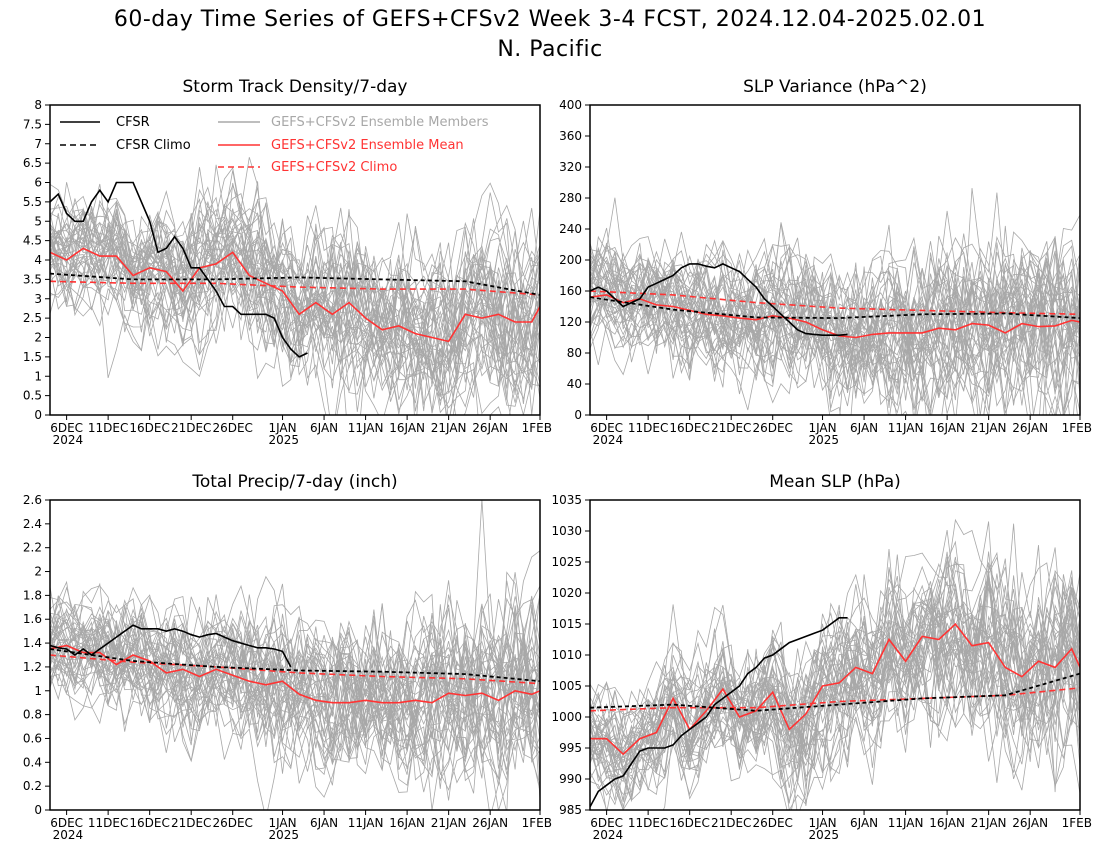 The width and height of the screenshot is (1100, 850). What do you see at coordinates (32, 738) in the screenshot?
I see `y-tick-label: 0.6` at bounding box center [32, 738].